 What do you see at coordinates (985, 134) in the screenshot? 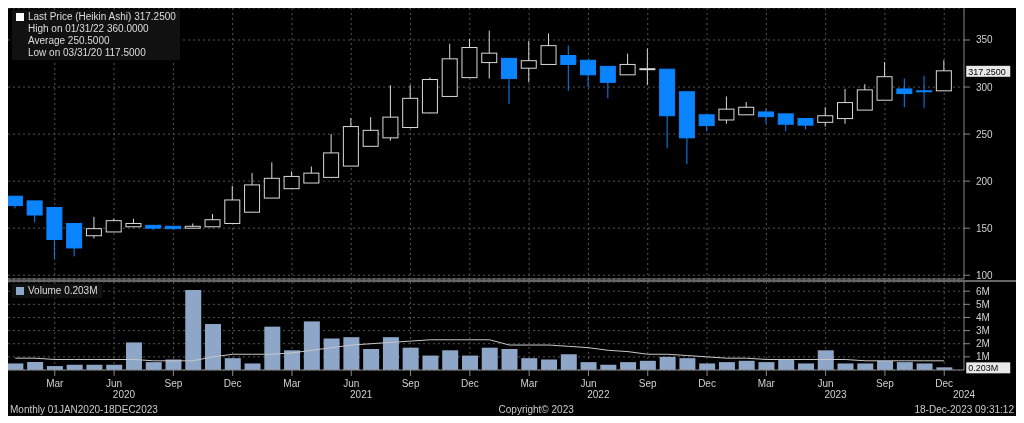
I see `y-tick-label: 250` at bounding box center [985, 134].